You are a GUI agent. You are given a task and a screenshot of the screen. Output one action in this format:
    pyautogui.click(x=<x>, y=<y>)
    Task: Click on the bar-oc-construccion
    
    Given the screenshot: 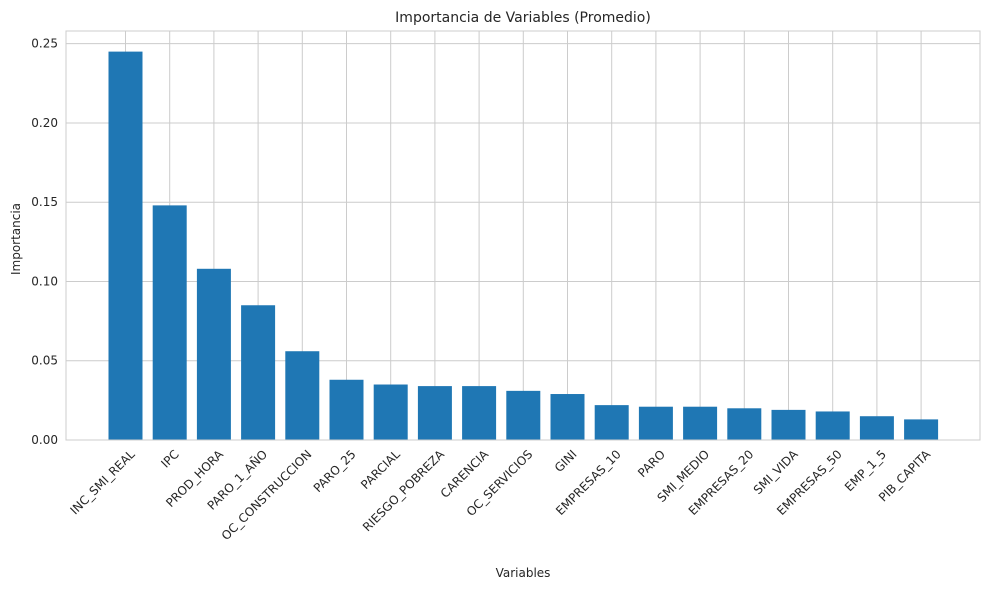 What is the action you would take?
    pyautogui.click(x=302, y=395)
    